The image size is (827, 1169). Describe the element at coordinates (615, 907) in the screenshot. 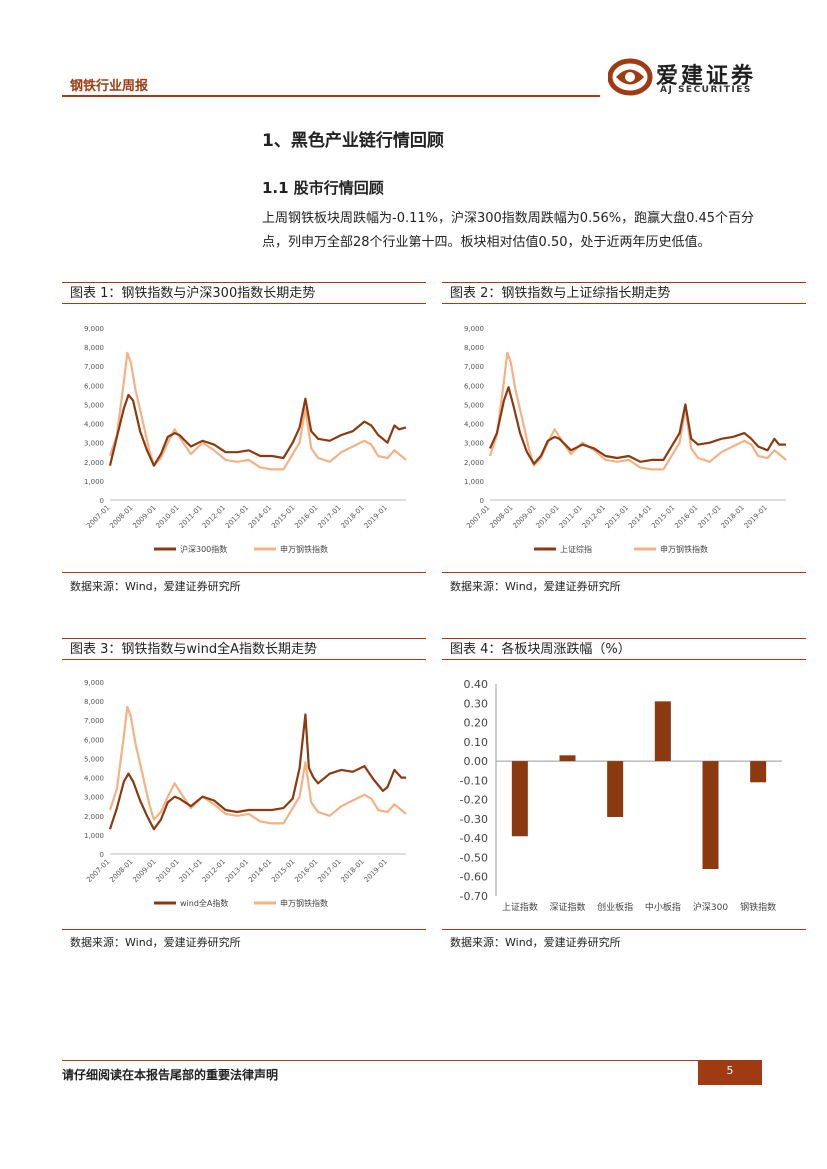

I see `category-label-2: 创业板指` at that location.